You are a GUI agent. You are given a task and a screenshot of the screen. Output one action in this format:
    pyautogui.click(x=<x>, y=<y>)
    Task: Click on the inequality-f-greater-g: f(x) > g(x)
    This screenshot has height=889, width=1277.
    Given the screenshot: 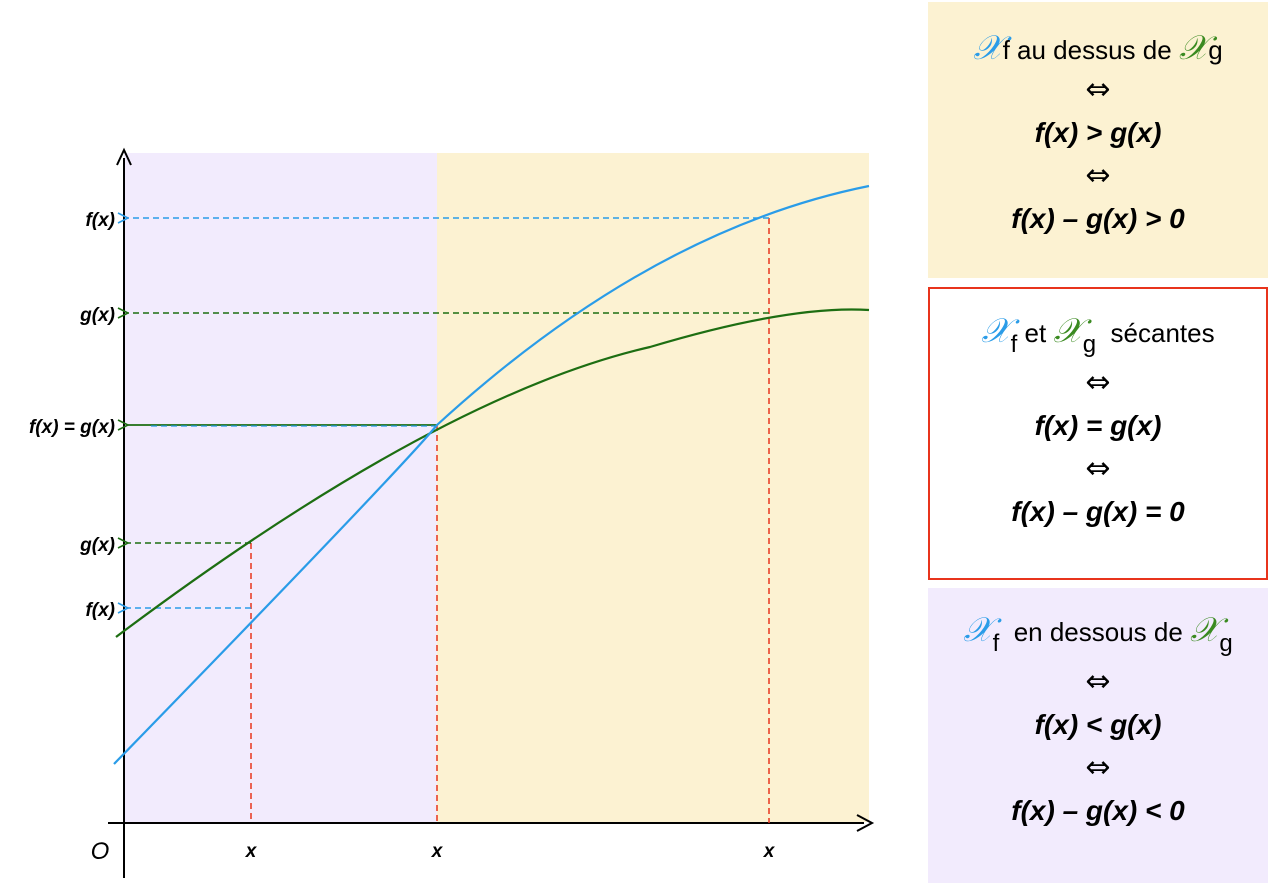 What is the action you would take?
    pyautogui.click(x=1098, y=132)
    